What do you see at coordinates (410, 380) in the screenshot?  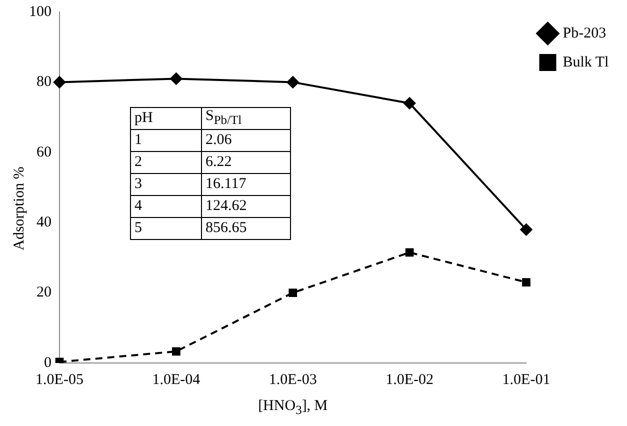 I see `x-tick-label: 1.0E-02` at bounding box center [410, 380].